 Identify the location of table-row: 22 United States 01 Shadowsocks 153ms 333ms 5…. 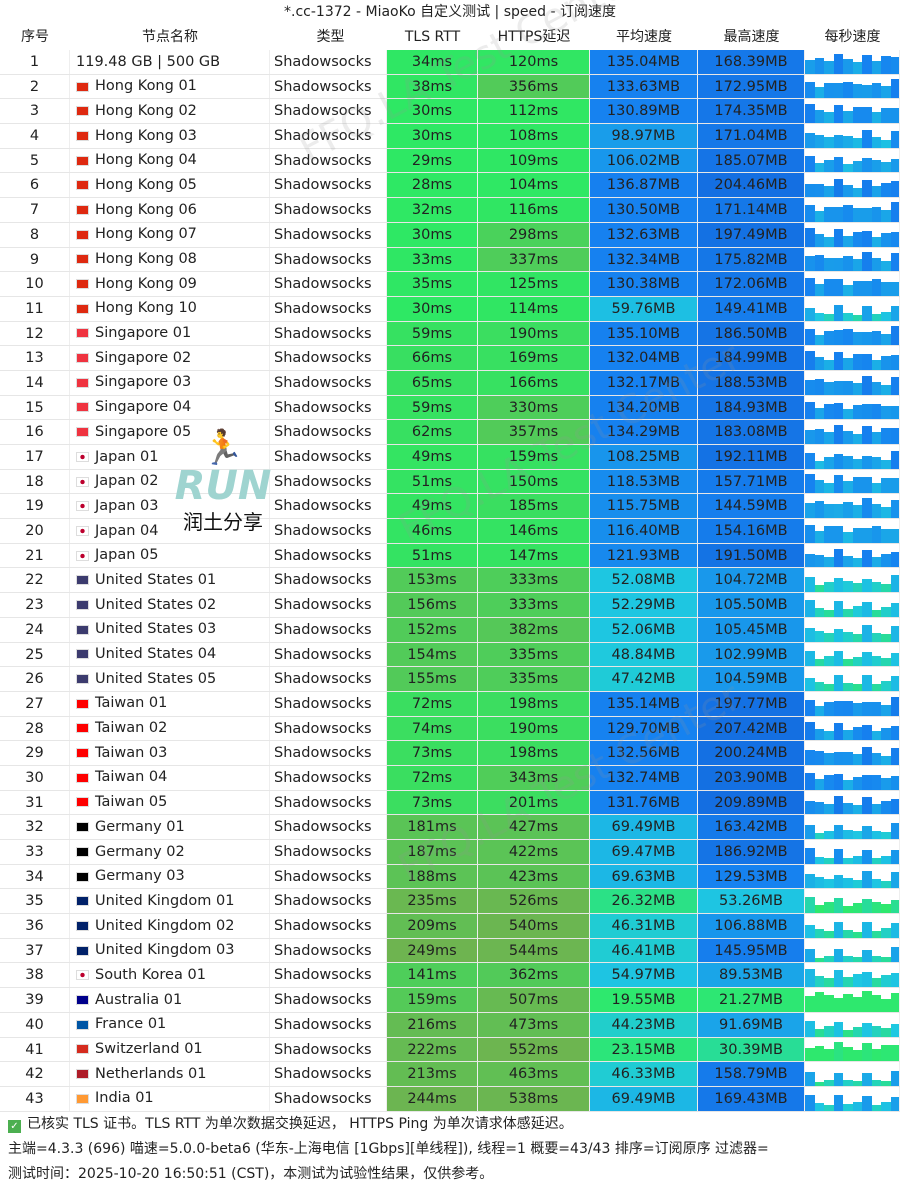
(450, 581).